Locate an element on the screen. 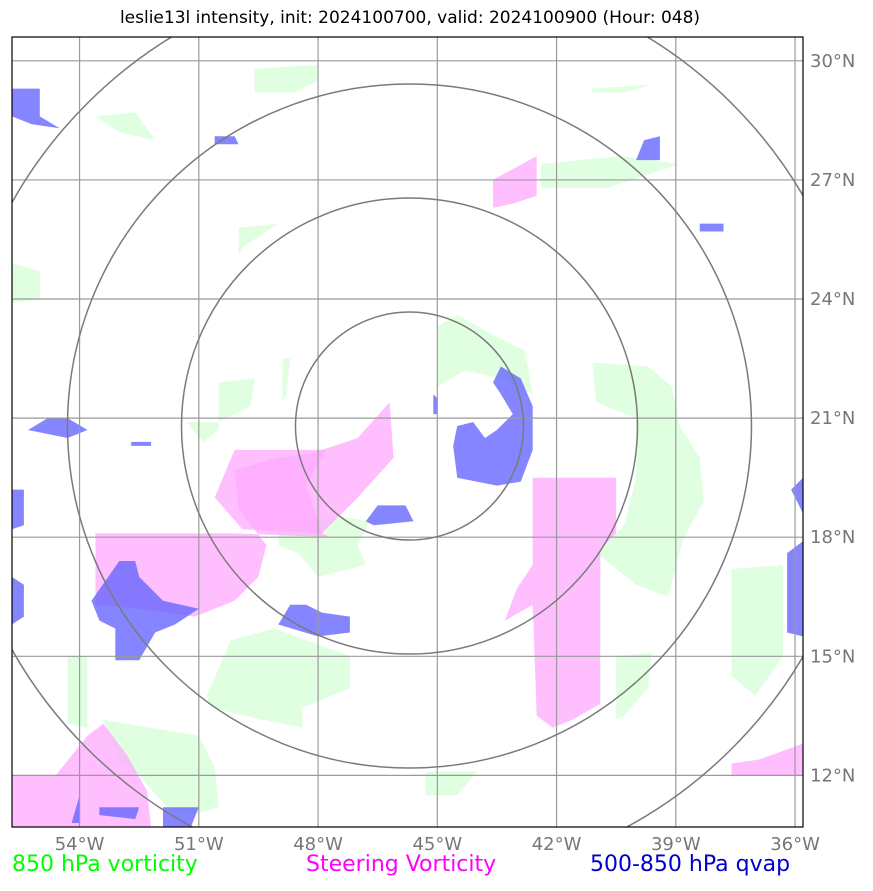 The height and width of the screenshot is (891, 873). lon-tick-label: 36°W is located at coordinates (795, 844).